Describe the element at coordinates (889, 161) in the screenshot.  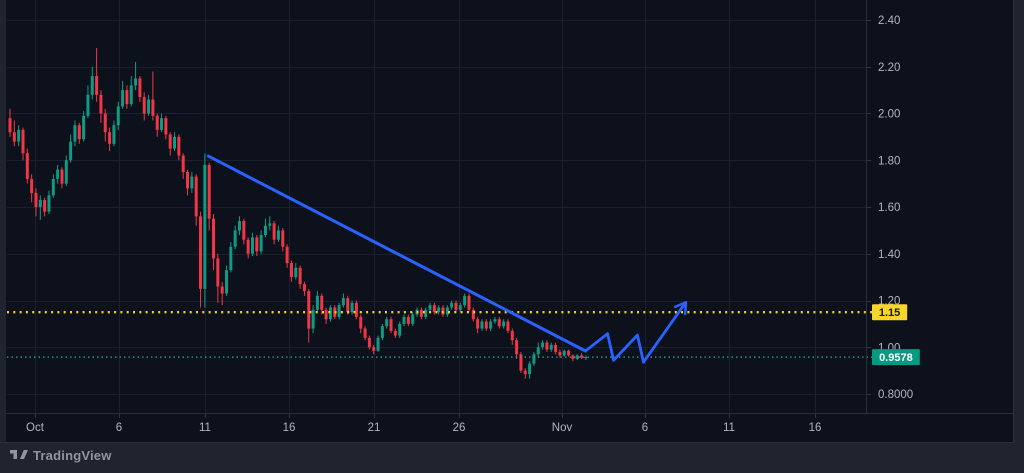
I see `price-axis-label: 1.80` at that location.